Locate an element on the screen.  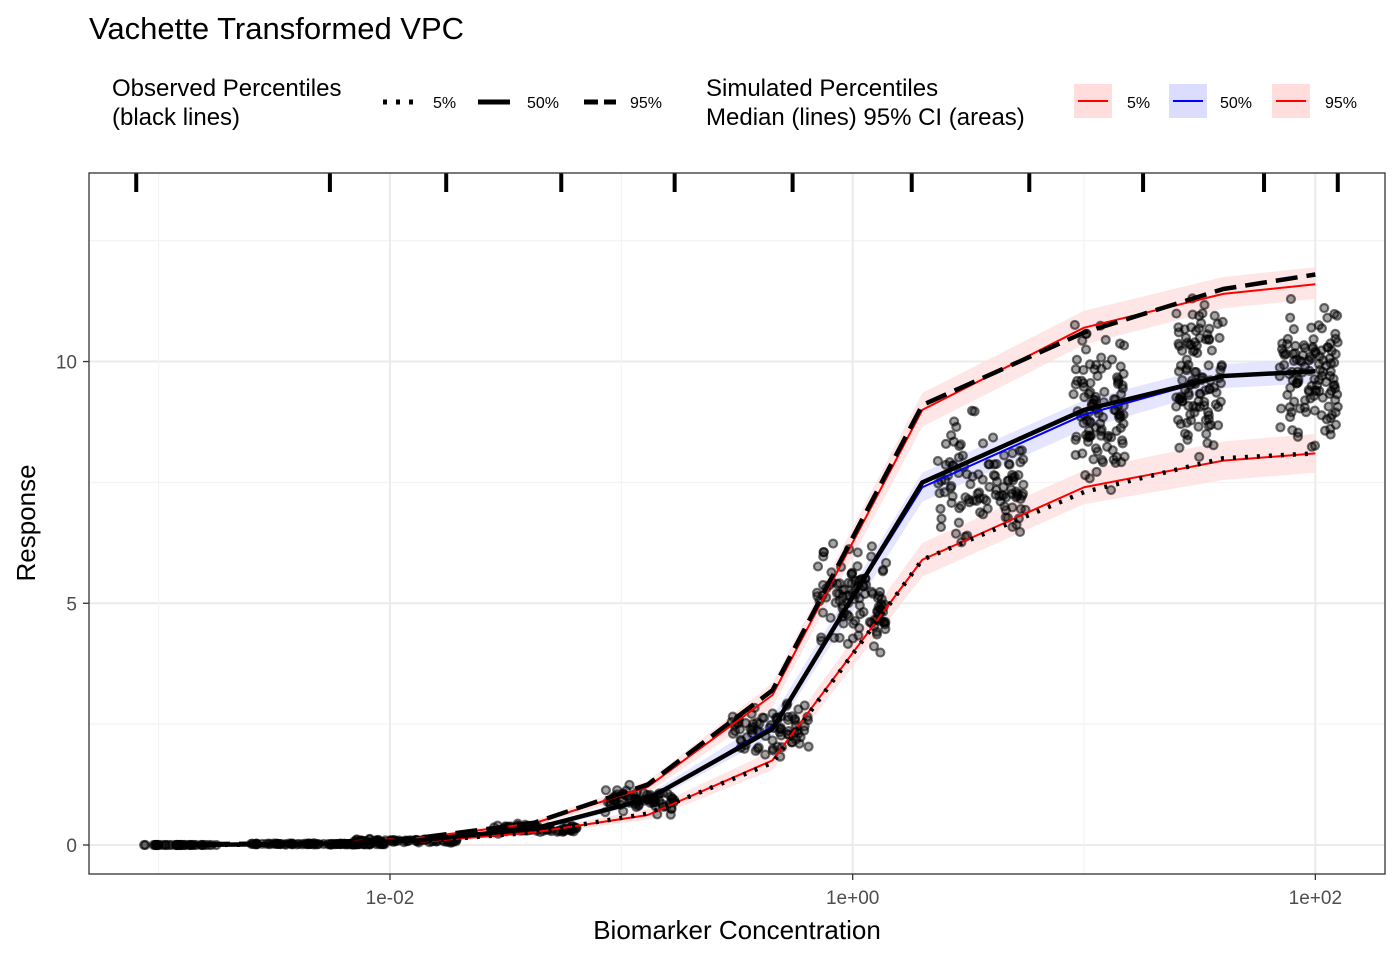
x-tick-label: 1e+00 is located at coordinates (852, 898).